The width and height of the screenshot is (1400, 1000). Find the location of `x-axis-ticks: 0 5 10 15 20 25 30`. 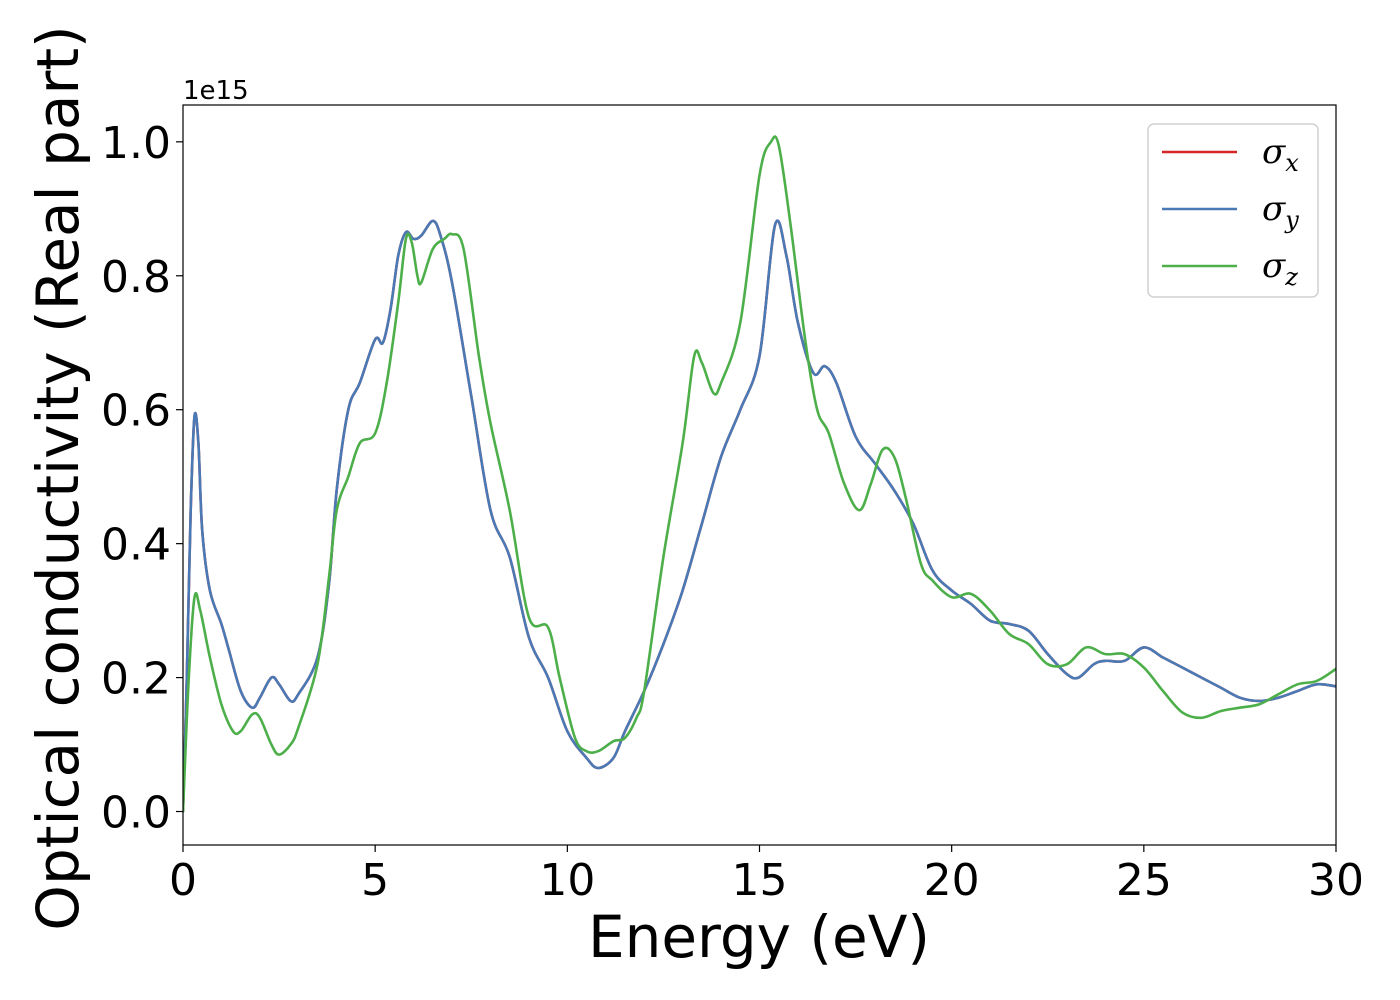

x-axis-ticks: 0 5 10 15 20 25 30 is located at coordinates (766, 875).